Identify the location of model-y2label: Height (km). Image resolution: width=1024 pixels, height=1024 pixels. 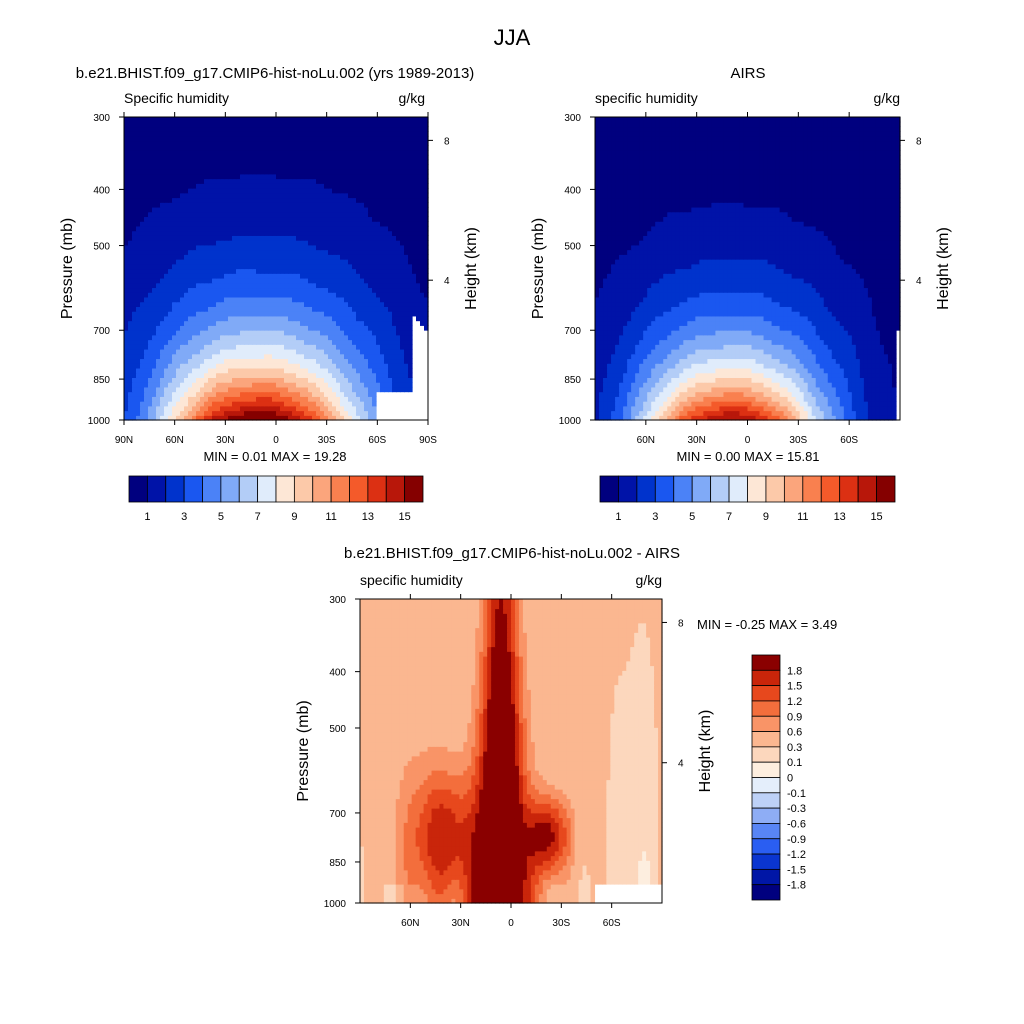
(471, 268).